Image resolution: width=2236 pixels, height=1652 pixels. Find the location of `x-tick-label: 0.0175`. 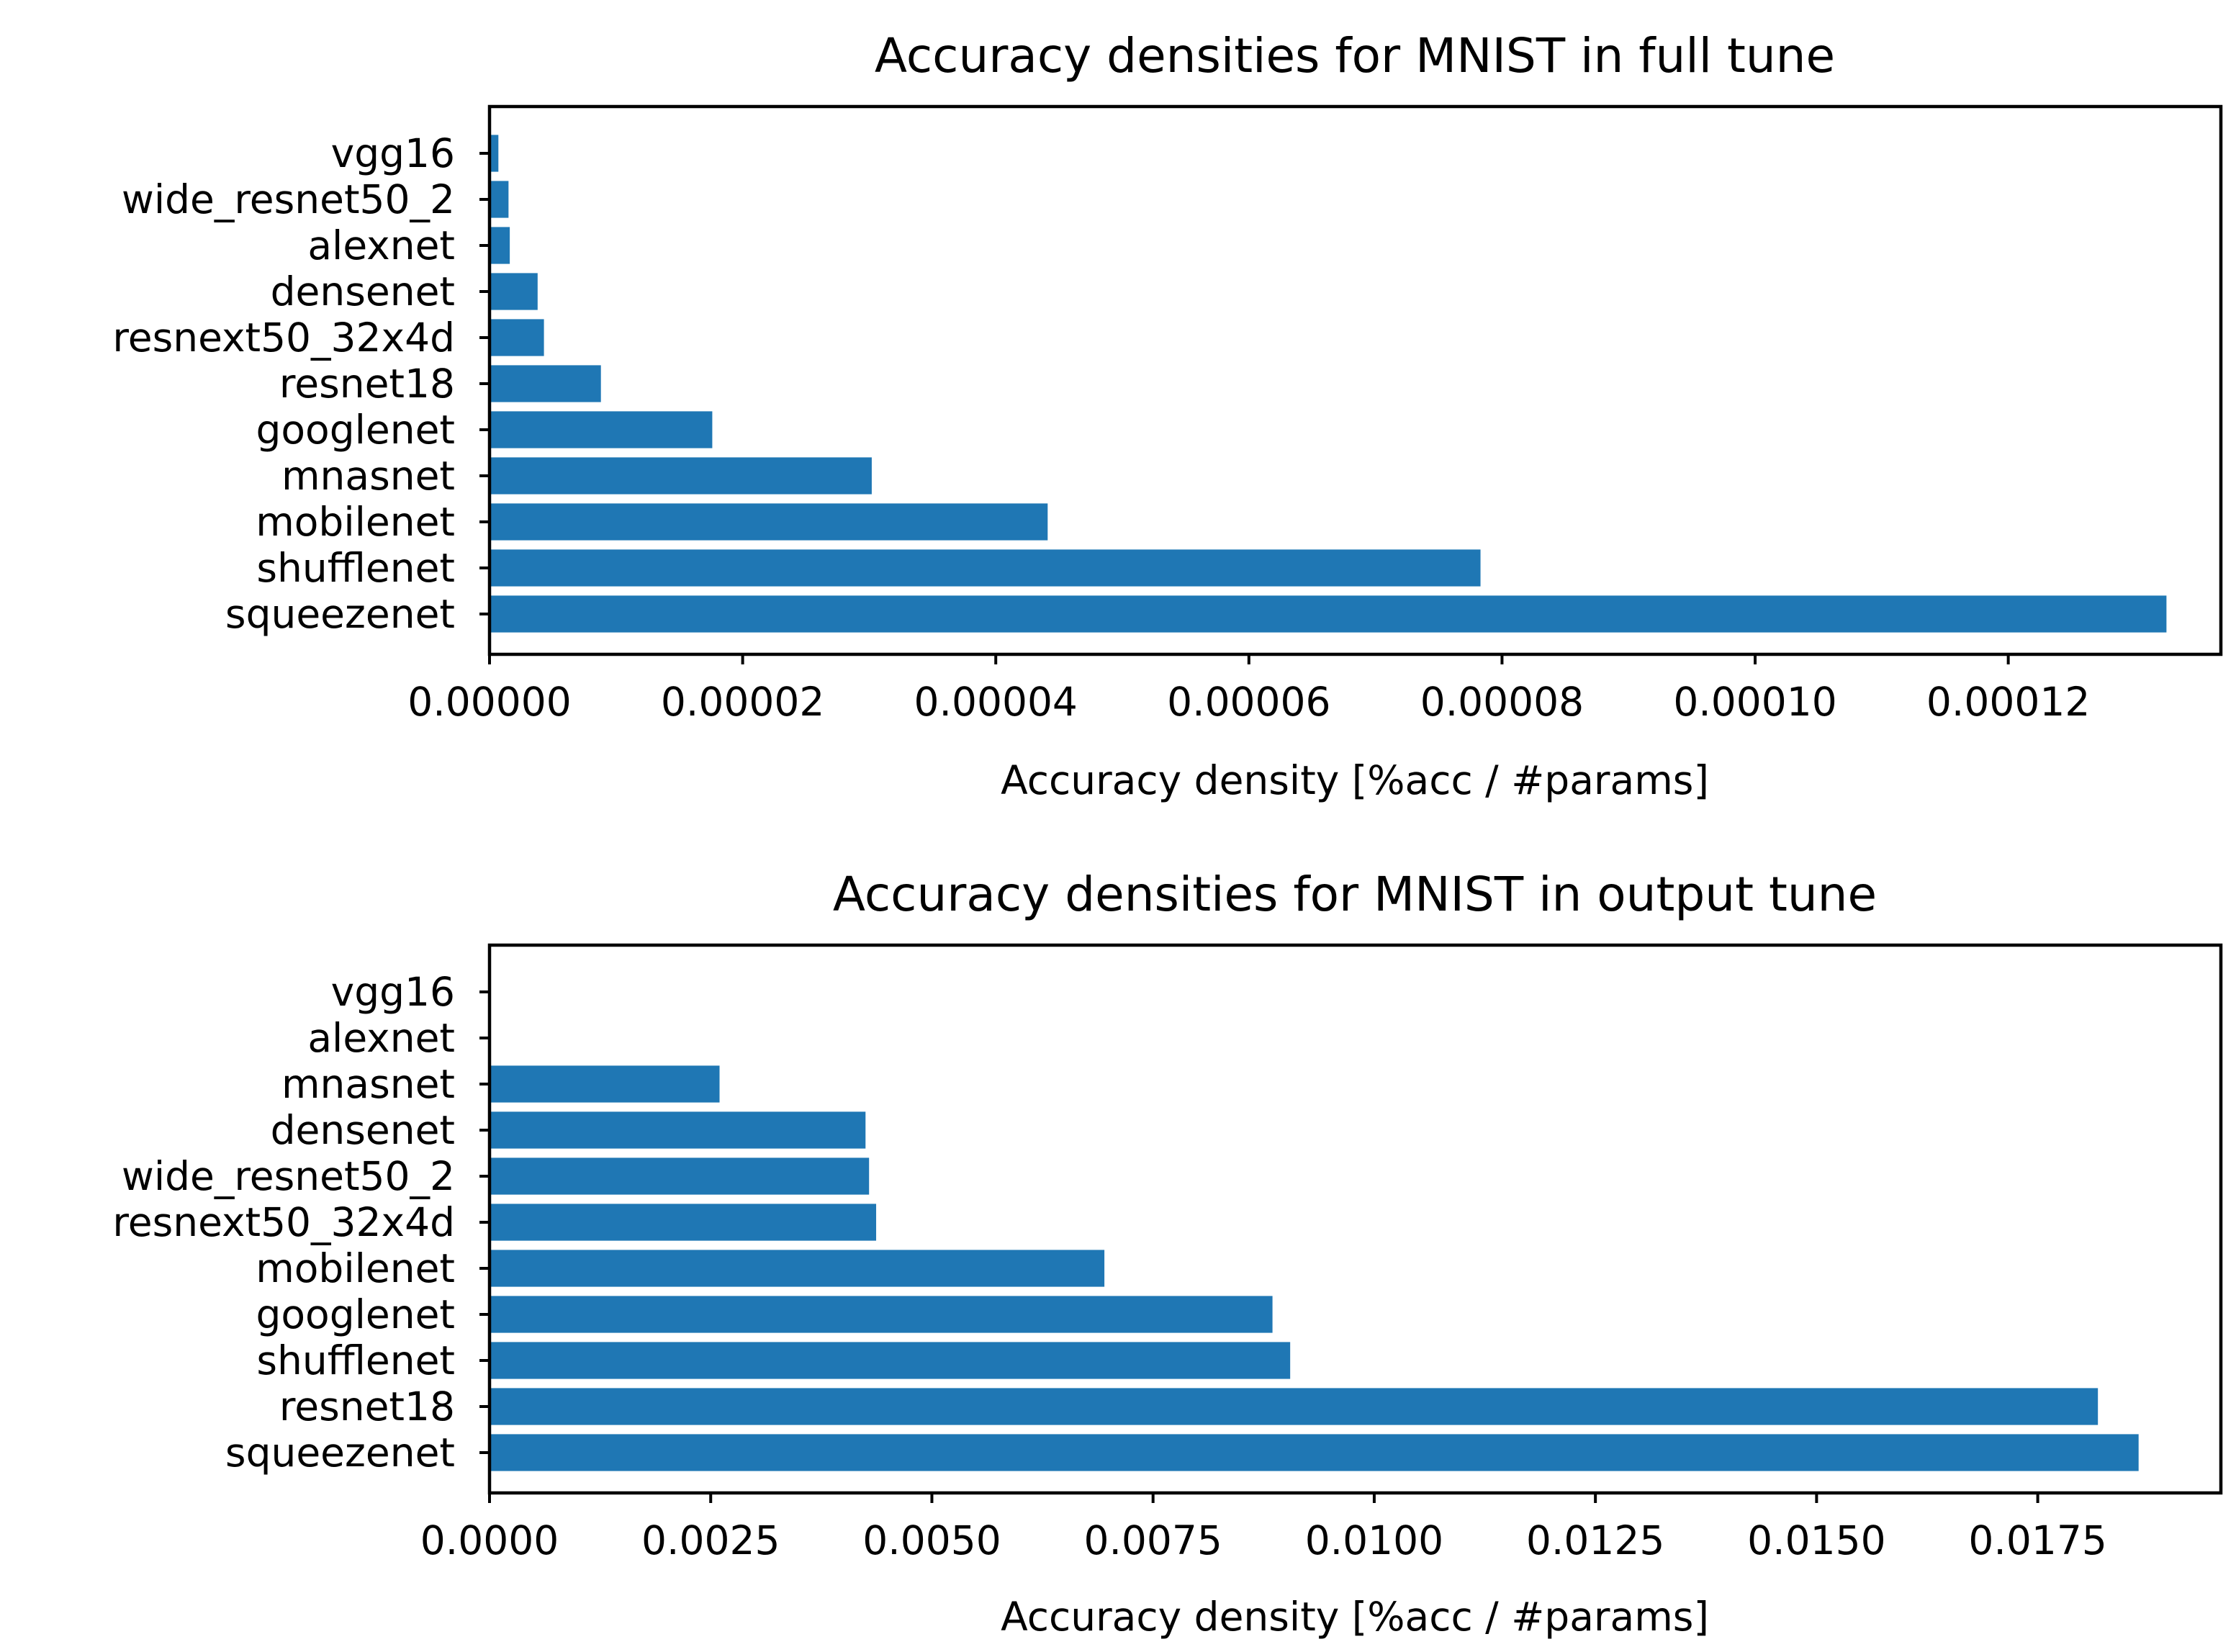

x-tick-label: 0.0175 is located at coordinates (2037, 1540).